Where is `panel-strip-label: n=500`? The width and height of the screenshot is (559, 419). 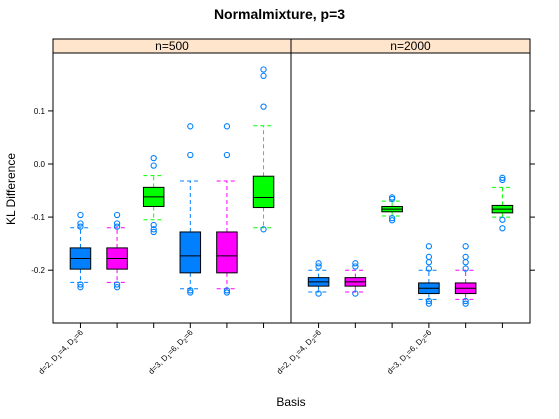
panel-strip-label: n=500 is located at coordinates (172, 46).